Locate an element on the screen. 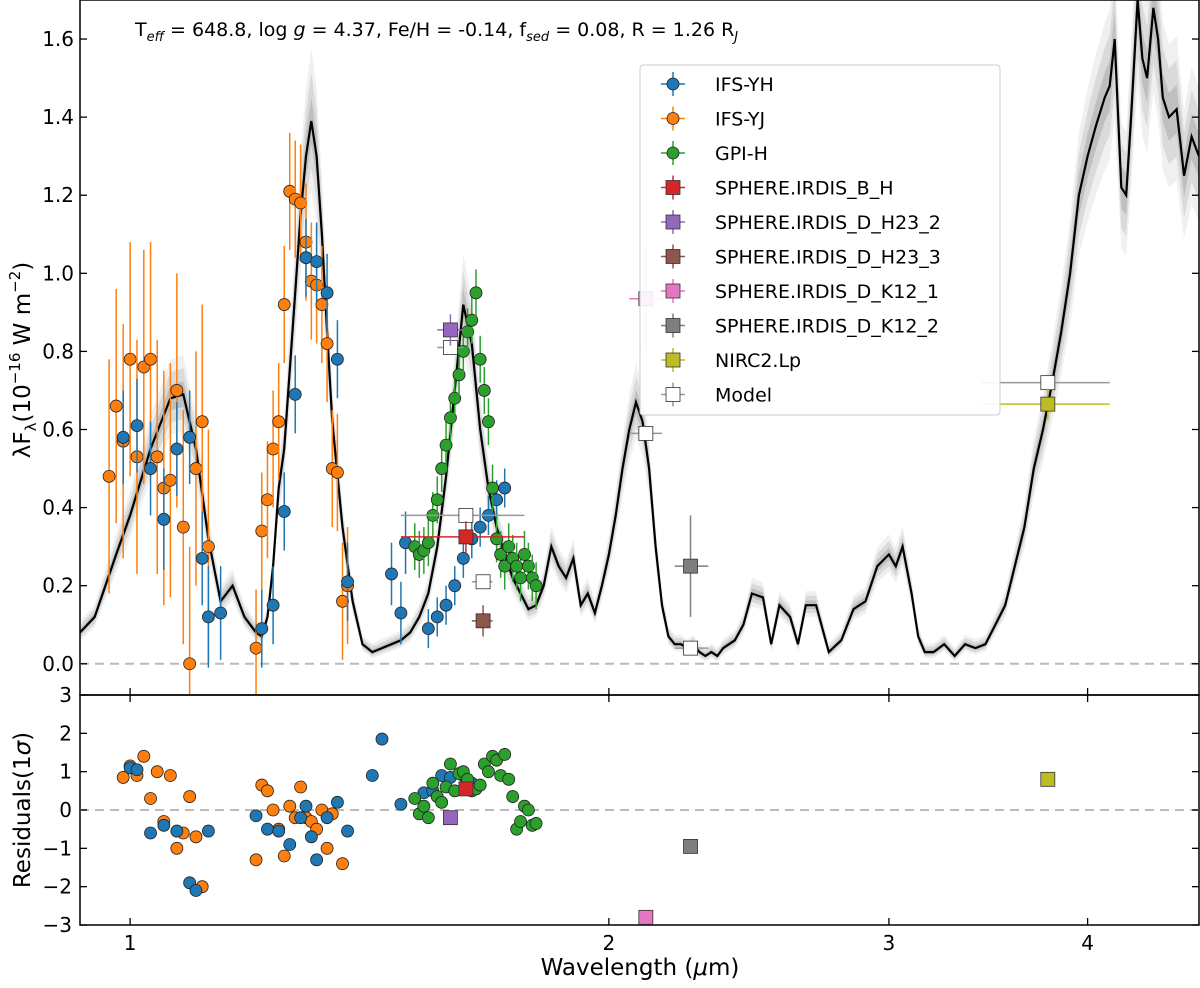 The height and width of the screenshot is (988, 1200). legend-label: SPHERE.IRDIS_B_H is located at coordinates (804, 189).